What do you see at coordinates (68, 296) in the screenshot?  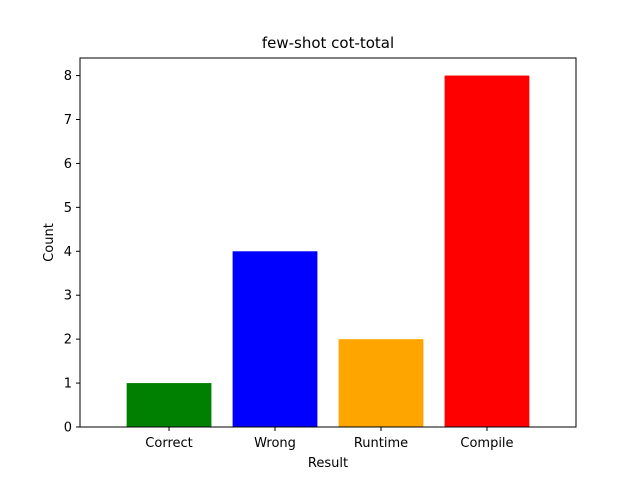 I see `y-tick-label: 3` at bounding box center [68, 296].